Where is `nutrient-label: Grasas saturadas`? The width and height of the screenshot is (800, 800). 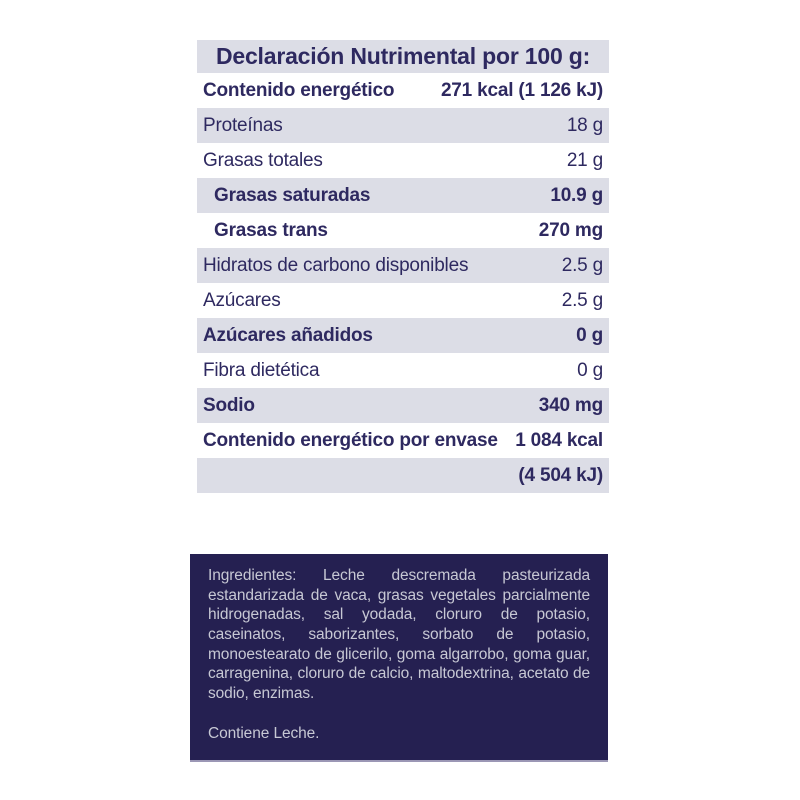
nutrient-label: Grasas saturadas is located at coordinates (292, 195).